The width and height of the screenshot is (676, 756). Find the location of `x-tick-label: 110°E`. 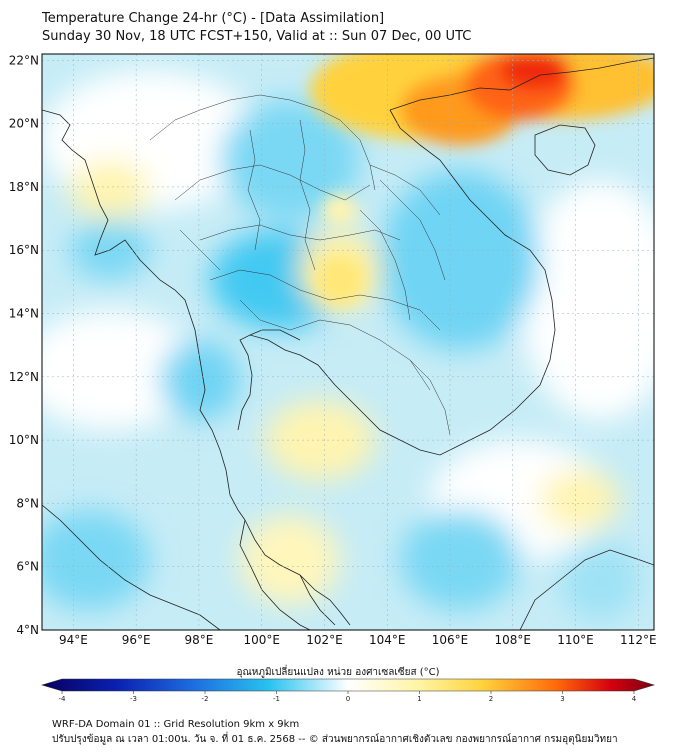

x-tick-label: 110°E is located at coordinates (575, 640).